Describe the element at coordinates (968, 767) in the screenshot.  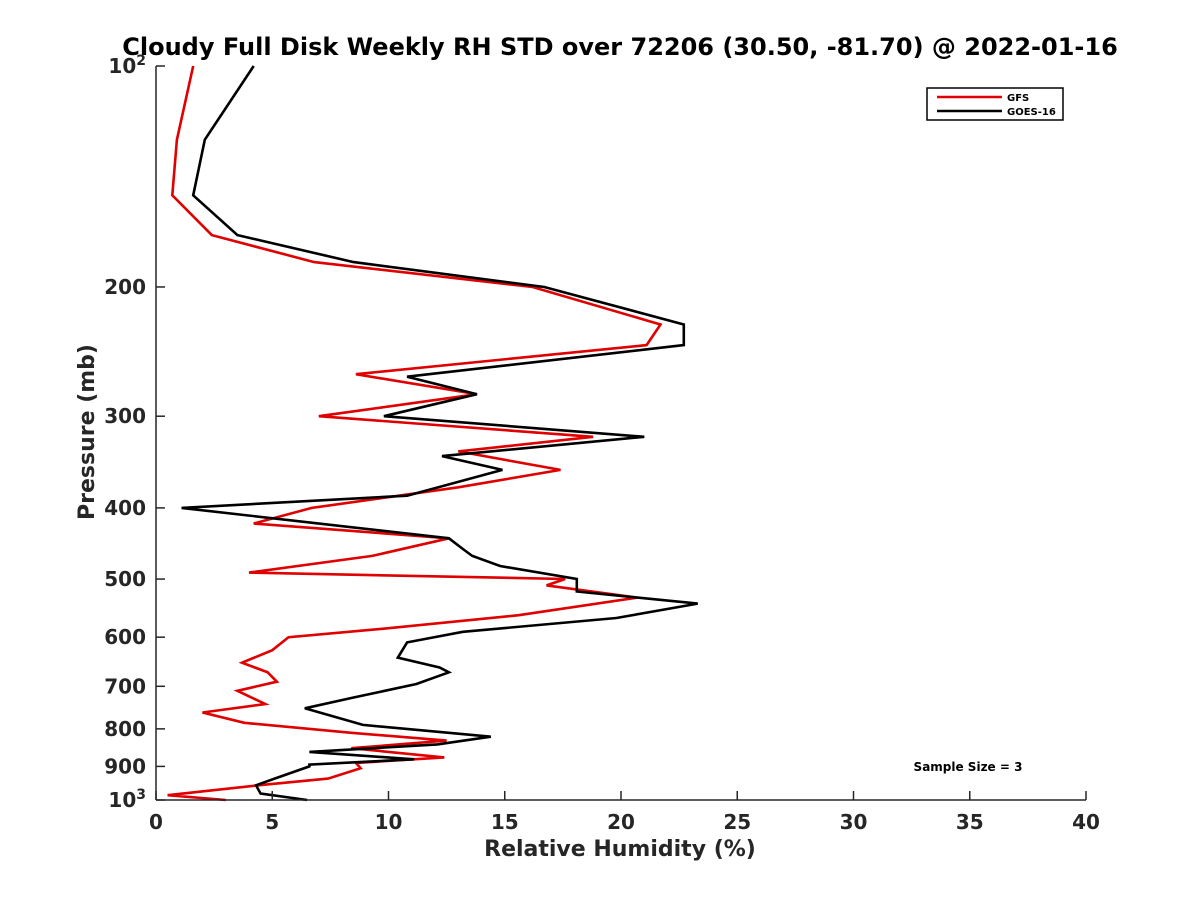
I see `sample-size-annotation: Sample Size = 3` at that location.